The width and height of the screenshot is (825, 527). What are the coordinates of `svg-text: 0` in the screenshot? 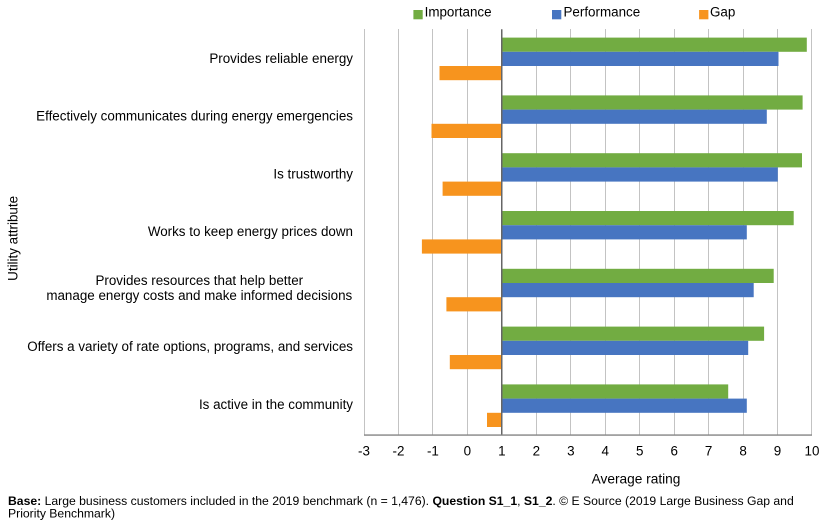 It's located at (467, 450).